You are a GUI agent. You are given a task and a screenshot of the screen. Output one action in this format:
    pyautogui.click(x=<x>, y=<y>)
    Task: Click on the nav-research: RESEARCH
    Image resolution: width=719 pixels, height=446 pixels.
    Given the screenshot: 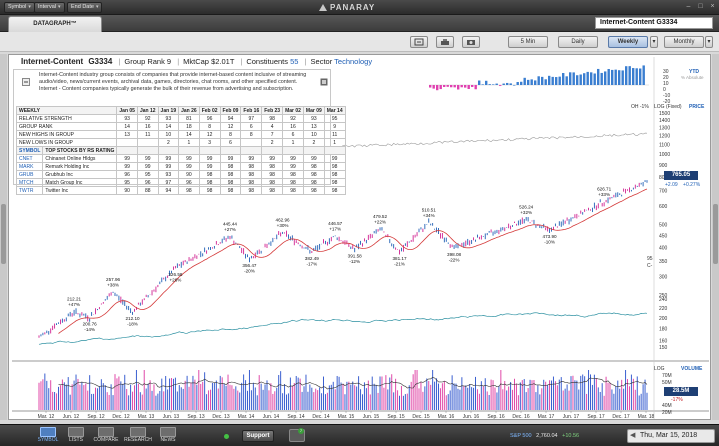 What is the action you would take?
    pyautogui.click(x=138, y=436)
    